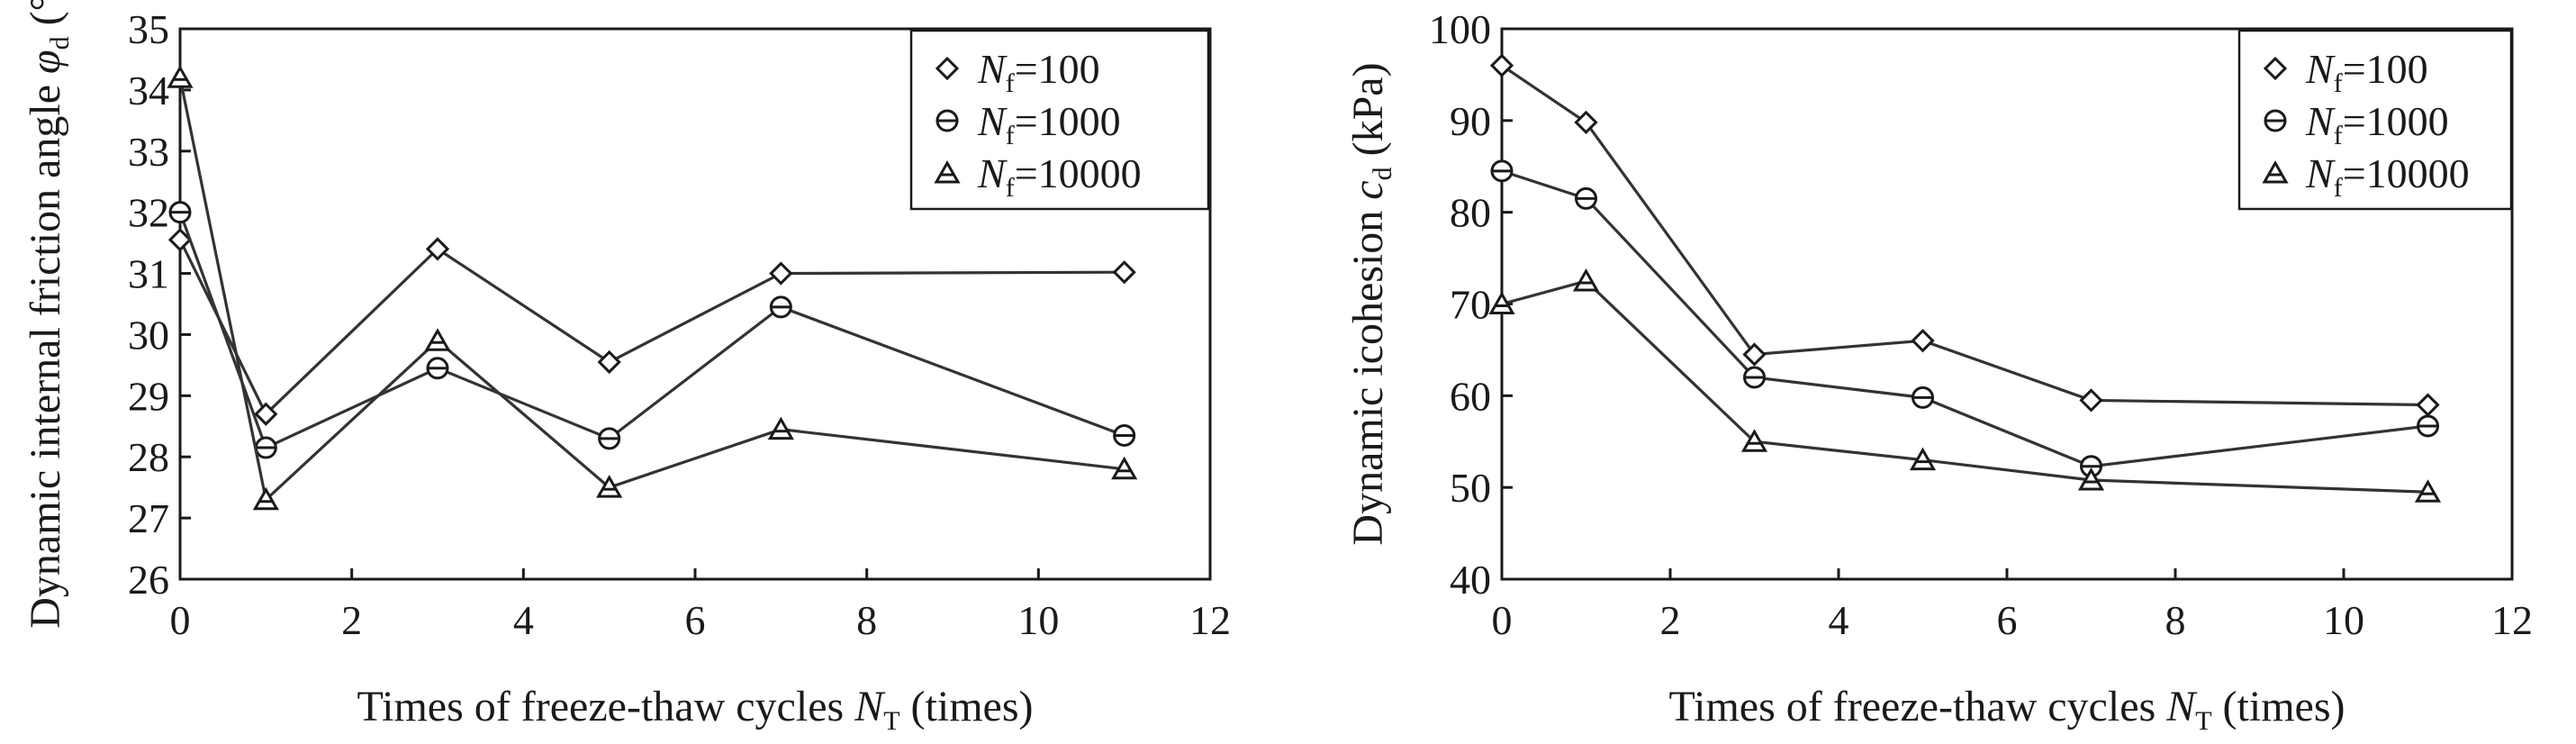 Image resolution: width=2576 pixels, height=744 pixels. I want to click on y-tick-label: 34, so click(148, 90).